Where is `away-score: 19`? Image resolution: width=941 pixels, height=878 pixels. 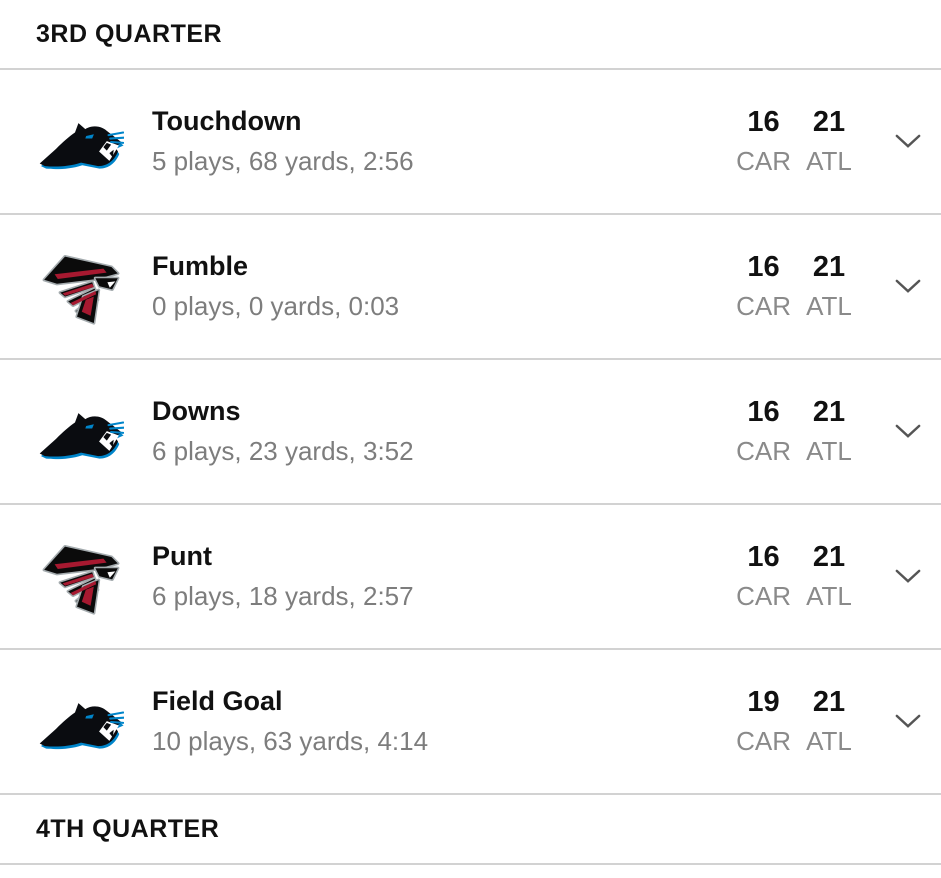 away-score: 19 is located at coordinates (763, 702).